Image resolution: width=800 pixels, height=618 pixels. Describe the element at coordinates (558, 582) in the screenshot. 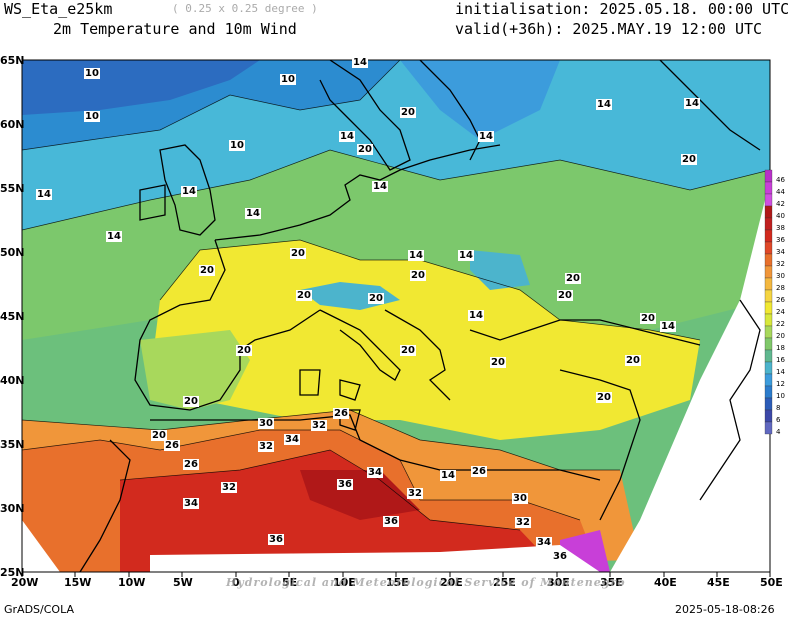

I see `lon-tick-label: 30E` at that location.